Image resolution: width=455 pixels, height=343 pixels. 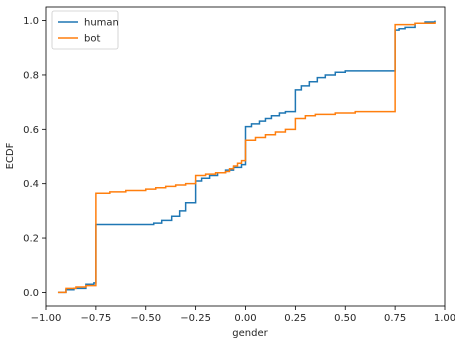 I want to click on x-tick-label: −0.50, so click(x=145, y=318).